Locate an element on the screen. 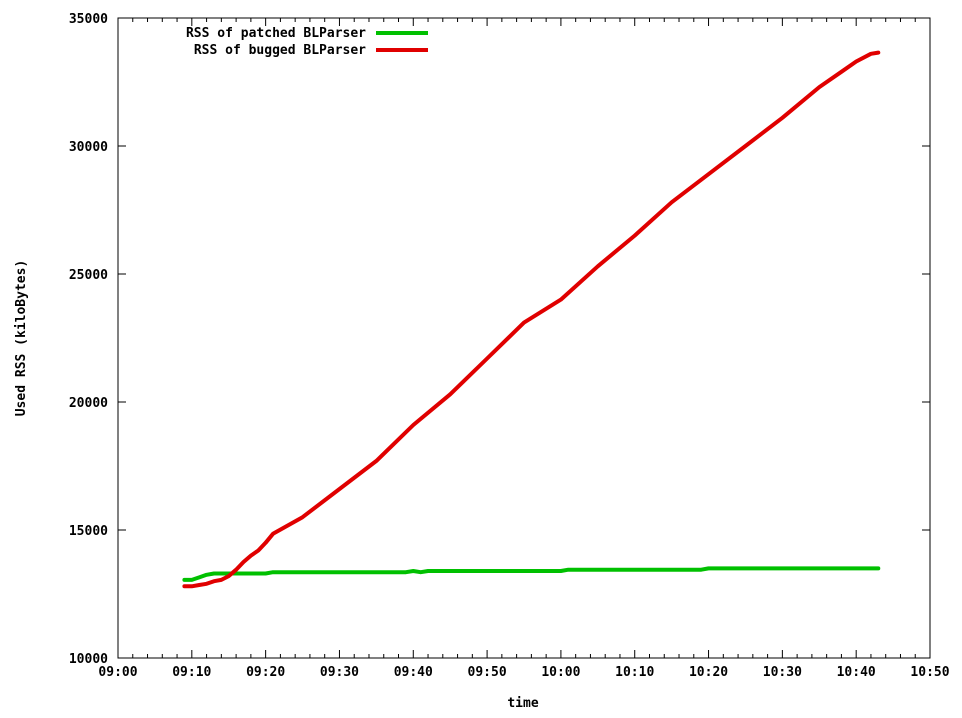 The image size is (962, 718). y-tick-label: 20000 is located at coordinates (88, 403).